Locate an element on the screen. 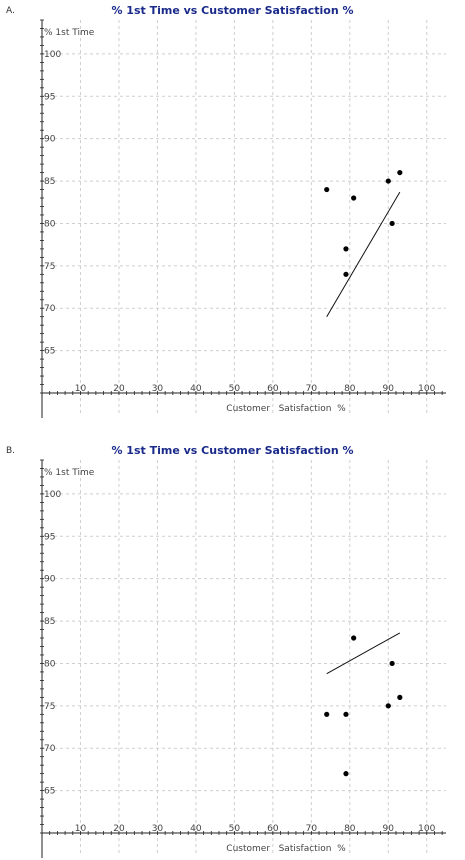 The image size is (465, 860). panel-label: A. is located at coordinates (10, 11).